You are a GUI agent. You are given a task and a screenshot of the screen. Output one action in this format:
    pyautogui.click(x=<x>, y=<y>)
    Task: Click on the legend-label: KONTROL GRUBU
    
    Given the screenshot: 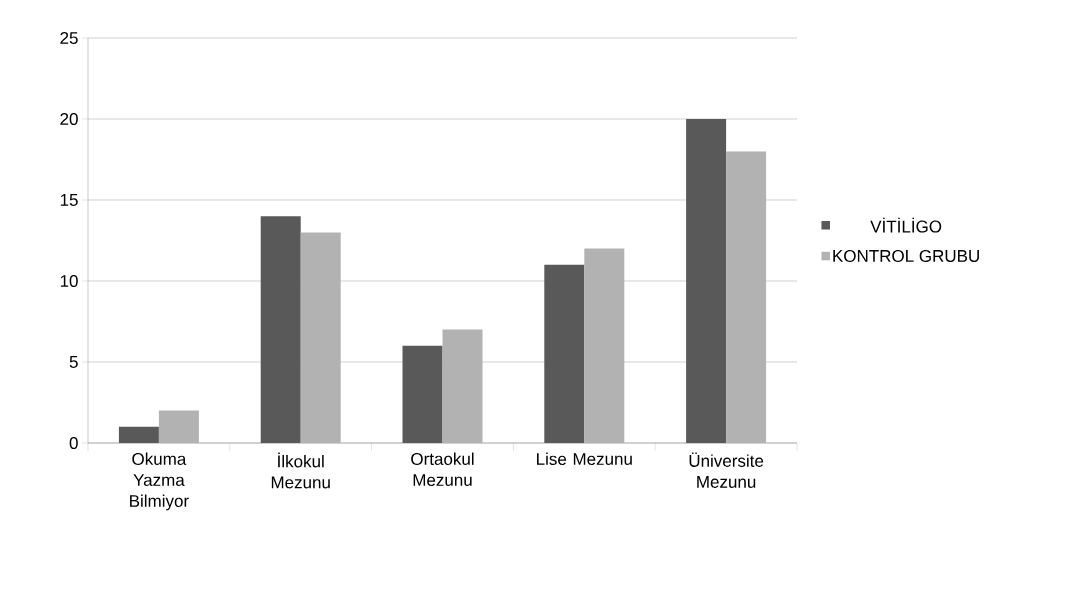 What is the action you would take?
    pyautogui.click(x=906, y=255)
    